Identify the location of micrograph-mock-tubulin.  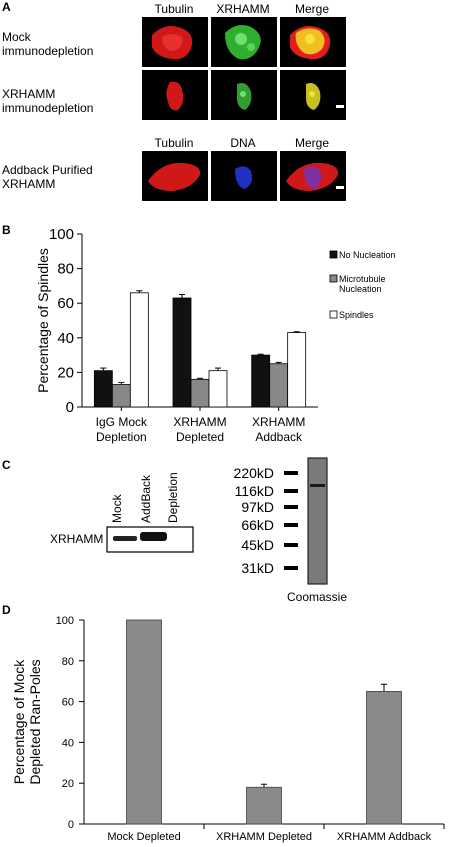
(175, 42).